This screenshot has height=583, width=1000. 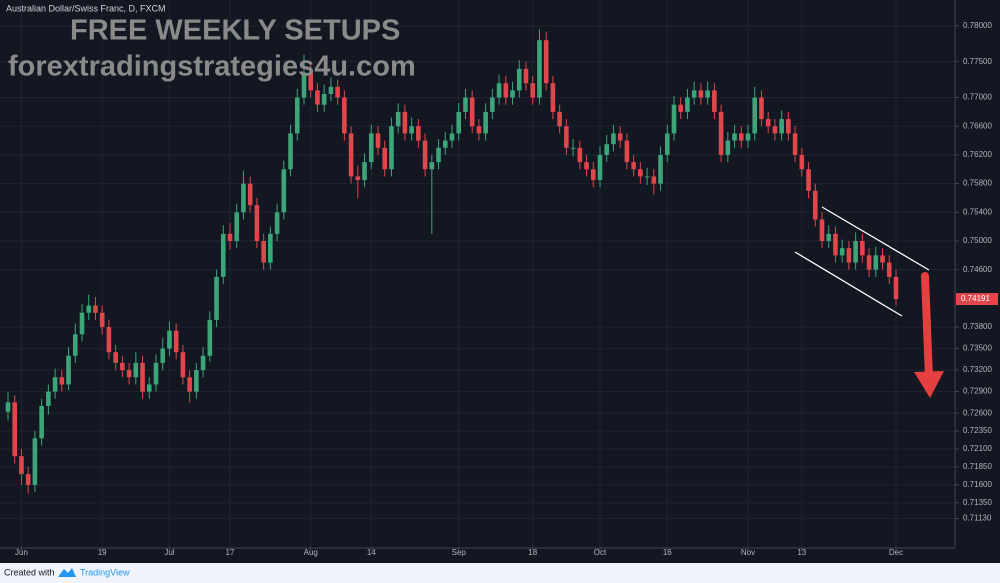 I want to click on x-tick-label: Aug, so click(x=311, y=552).